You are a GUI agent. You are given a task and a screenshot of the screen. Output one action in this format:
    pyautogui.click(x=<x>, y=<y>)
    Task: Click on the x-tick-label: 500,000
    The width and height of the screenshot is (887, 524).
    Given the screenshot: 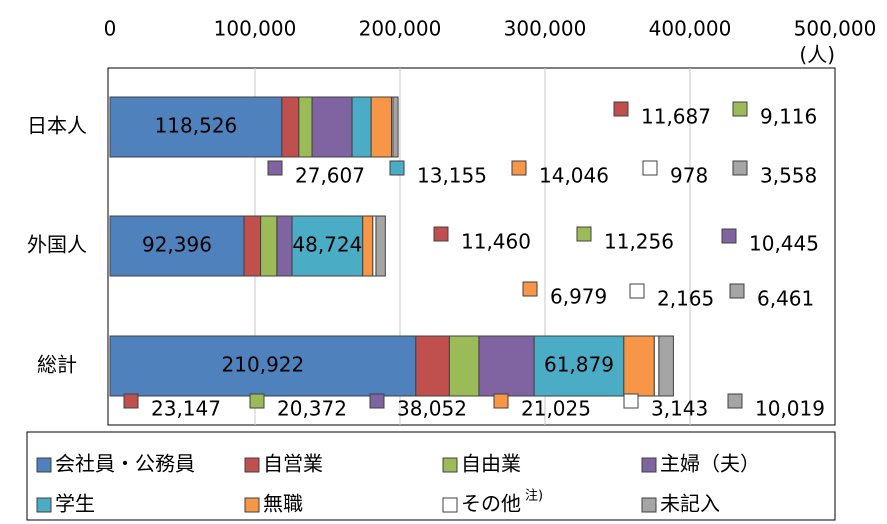 What is the action you would take?
    pyautogui.click(x=835, y=29)
    